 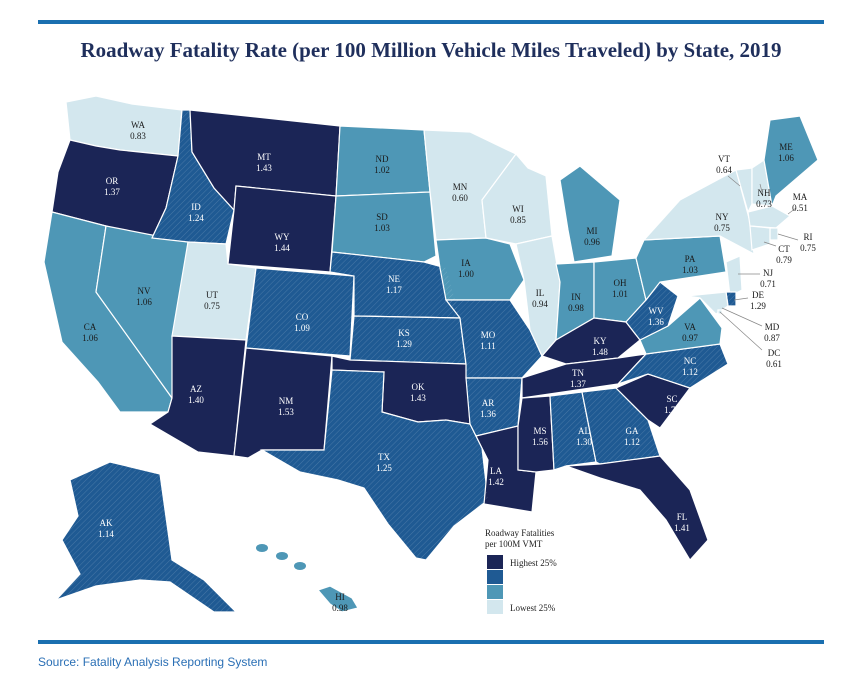 What do you see at coordinates (146, 537) in the screenshot?
I see `state-hatch-ak` at bounding box center [146, 537].